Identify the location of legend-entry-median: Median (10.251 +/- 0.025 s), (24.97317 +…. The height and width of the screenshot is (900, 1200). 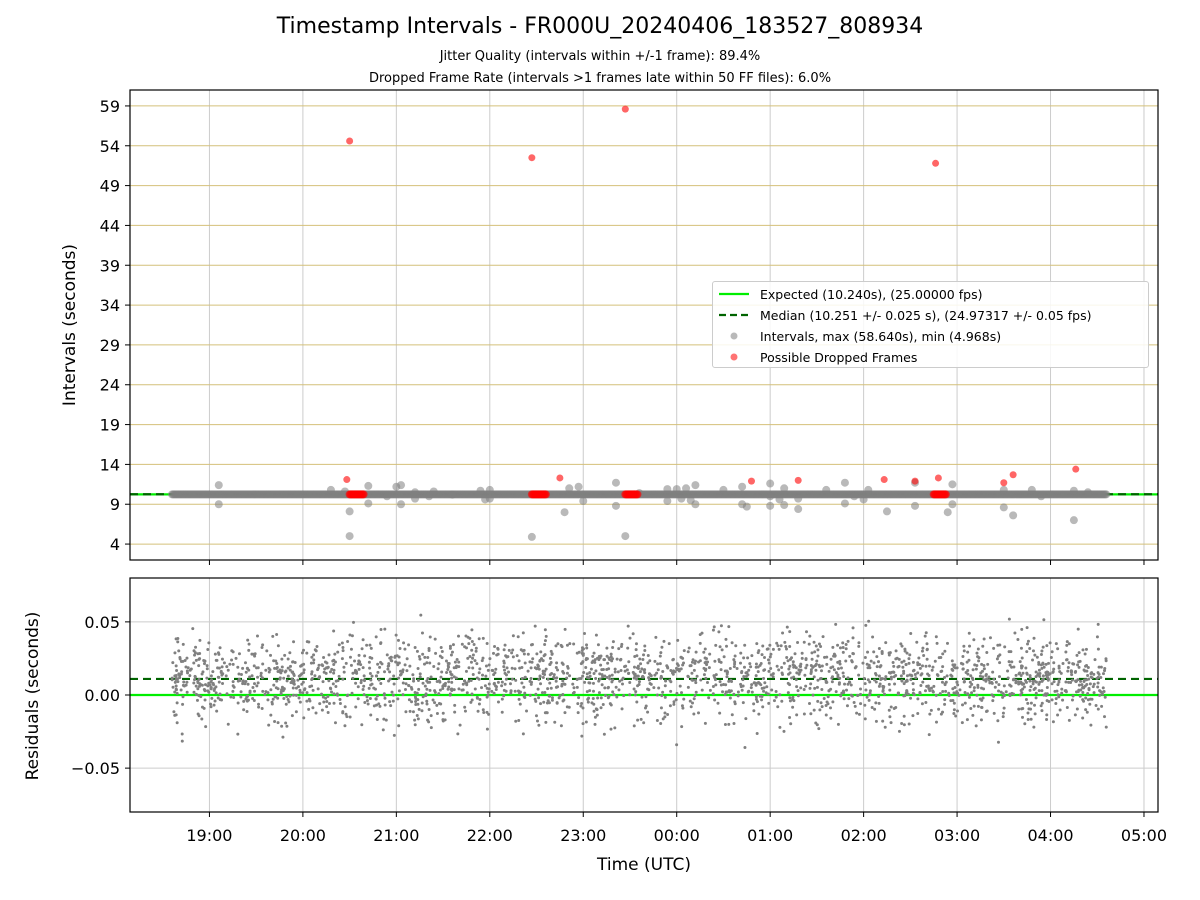
(930, 315).